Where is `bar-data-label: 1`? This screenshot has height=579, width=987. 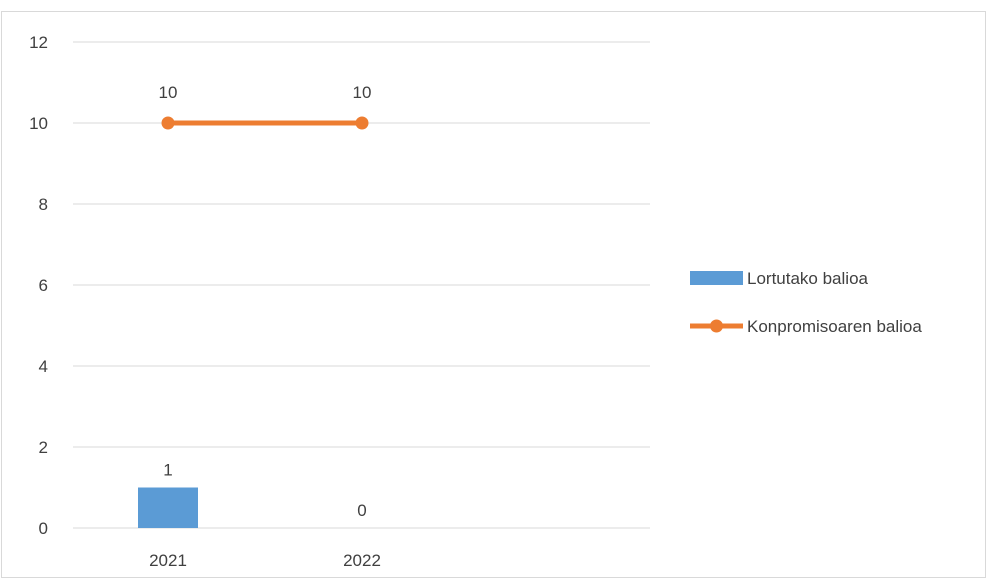 bar-data-label: 1 is located at coordinates (167, 470).